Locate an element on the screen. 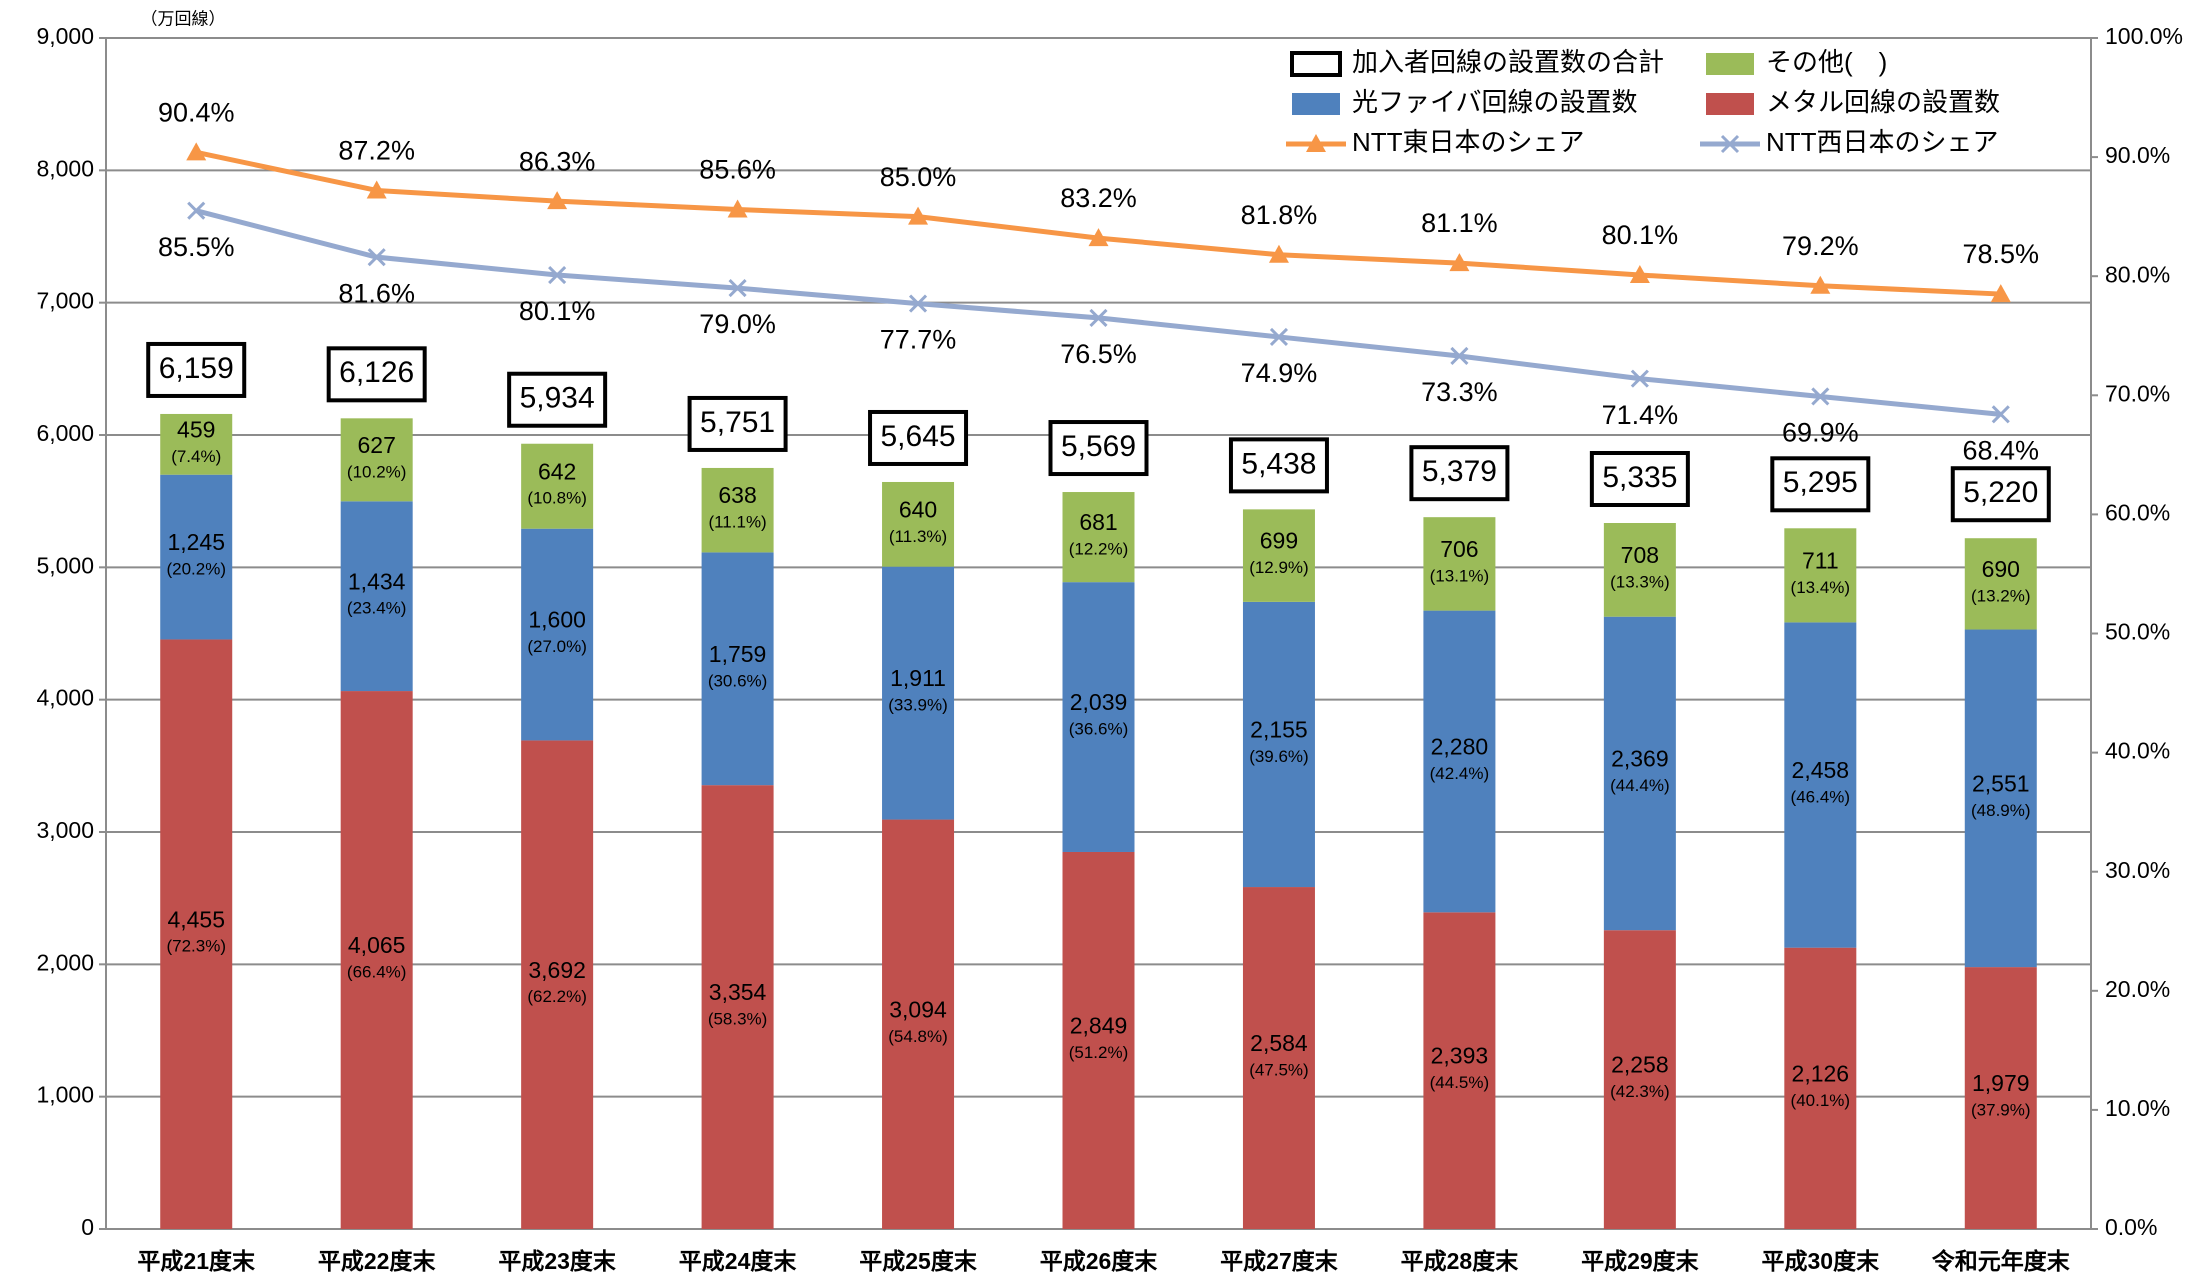 Image resolution: width=2210 pixels, height=1282 pixels. bar-share-label: (13.4%) is located at coordinates (1821, 587).